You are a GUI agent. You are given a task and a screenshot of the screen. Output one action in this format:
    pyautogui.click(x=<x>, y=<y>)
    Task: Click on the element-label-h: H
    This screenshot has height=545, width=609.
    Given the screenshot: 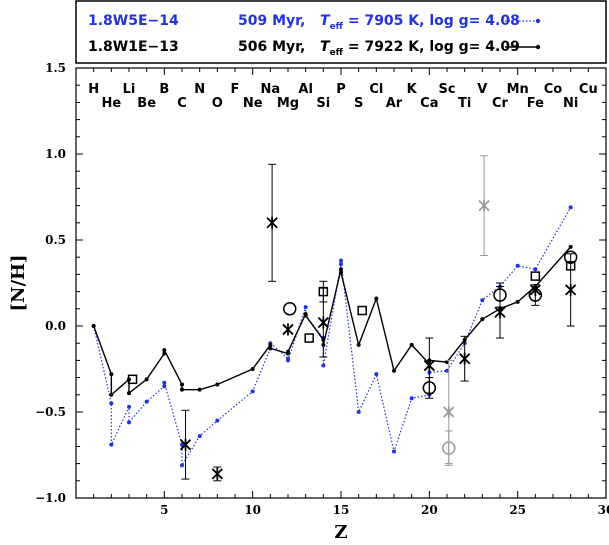 What is the action you would take?
    pyautogui.click(x=93, y=89)
    